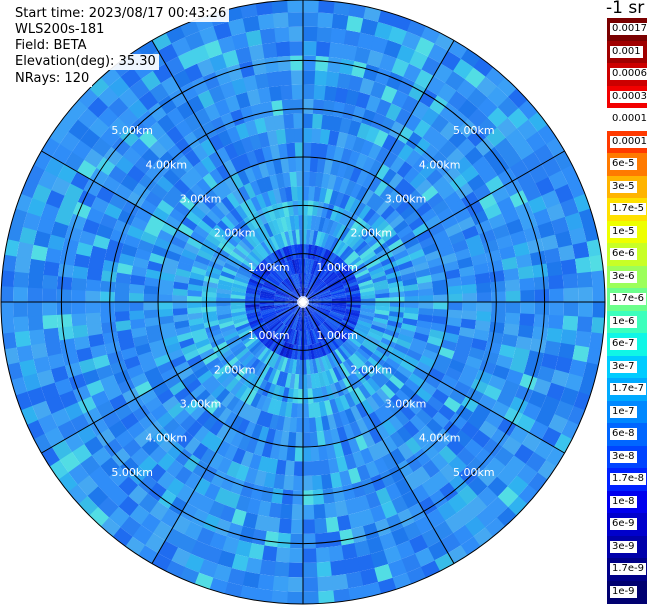 The height and width of the screenshot is (607, 647). Describe the element at coordinates (628, 119) in the screenshot. I see `colorbar-tick-label: 0.00017` at that location.